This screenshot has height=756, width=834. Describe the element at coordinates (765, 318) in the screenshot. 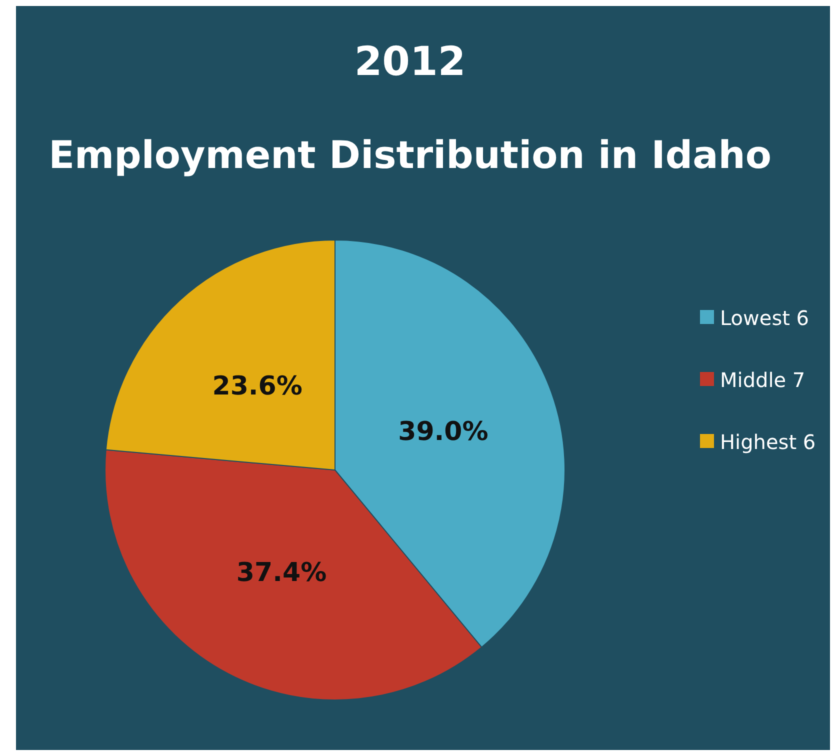

I see `legend-label: Lowest 6` at that location.